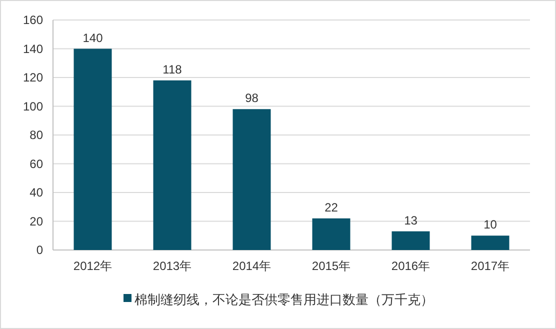 The width and height of the screenshot is (556, 329). I want to click on legend-label: 棉制缝纫线，不论是否供零售用进口数量（万千克）, so click(284, 299).